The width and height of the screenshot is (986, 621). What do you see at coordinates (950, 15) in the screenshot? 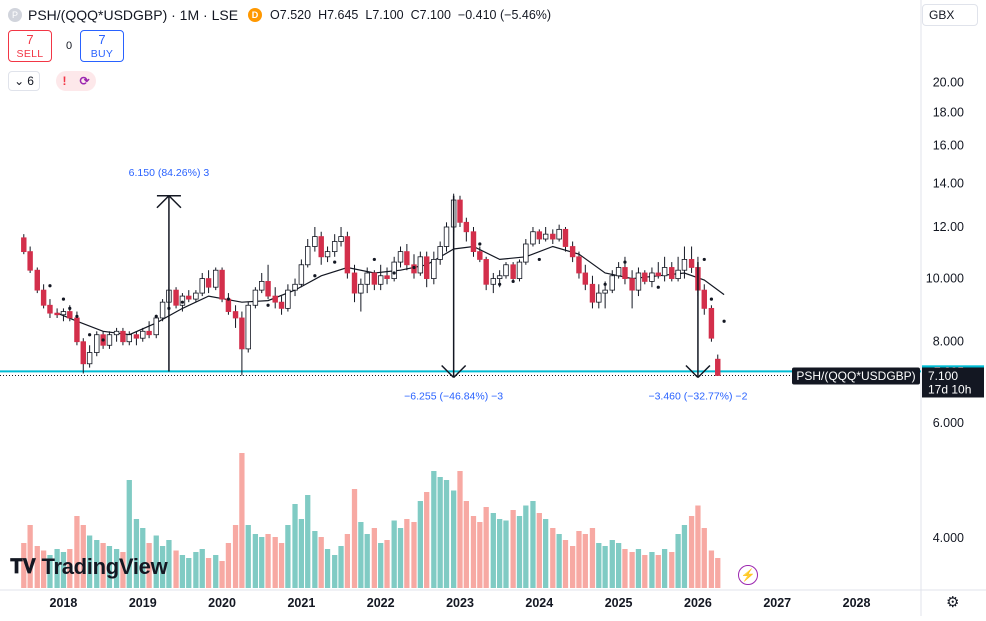
I see `currency-selector: GBX` at bounding box center [950, 15].